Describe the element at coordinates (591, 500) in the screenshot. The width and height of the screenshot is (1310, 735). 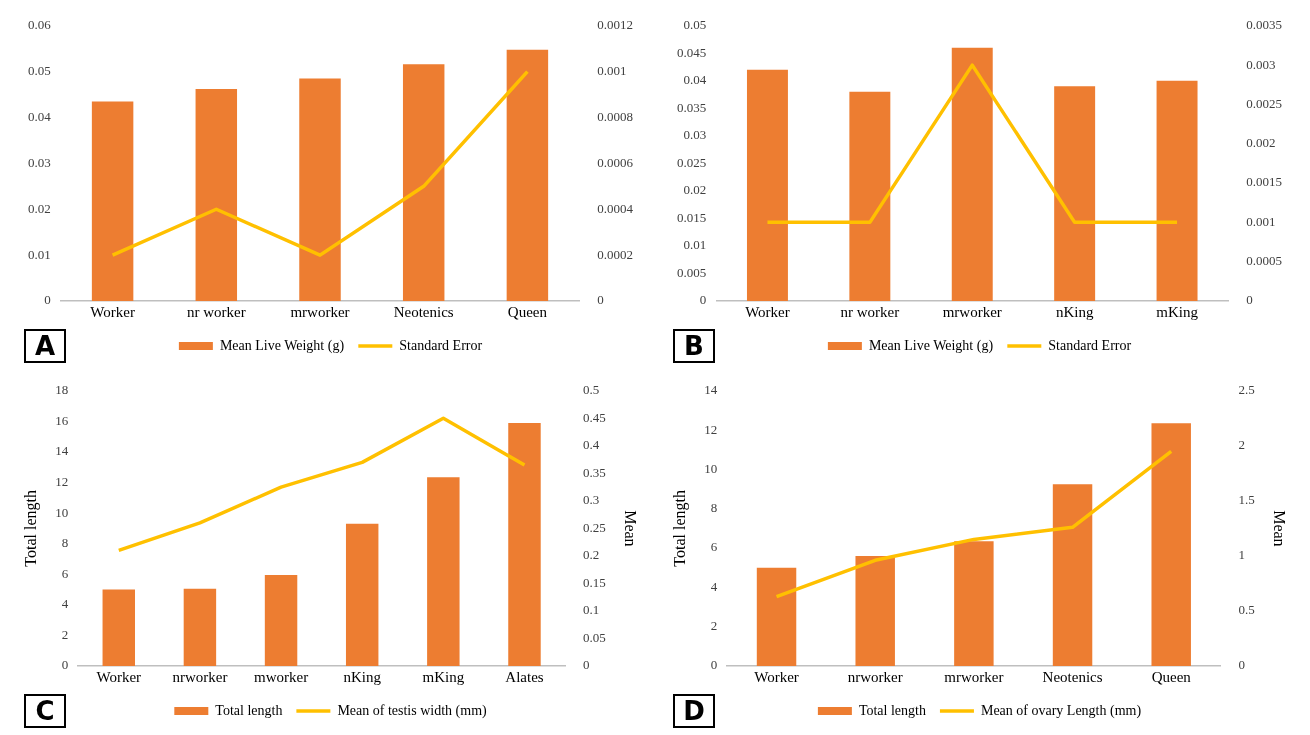
I see `y2-tick-label: 0.3` at that location.